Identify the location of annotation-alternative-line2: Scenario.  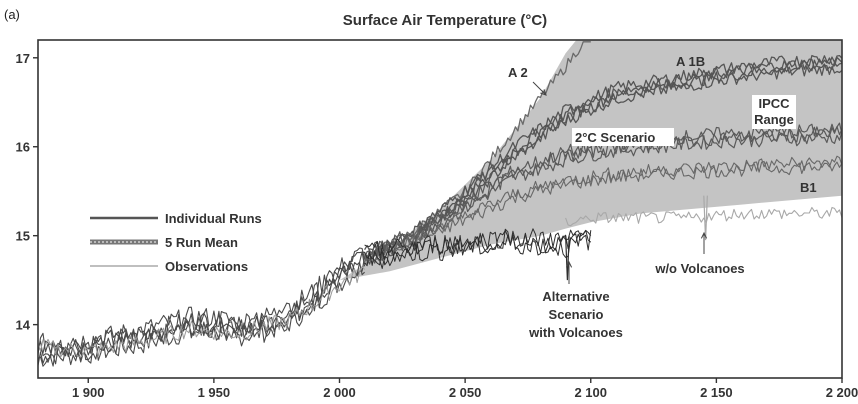
(576, 314).